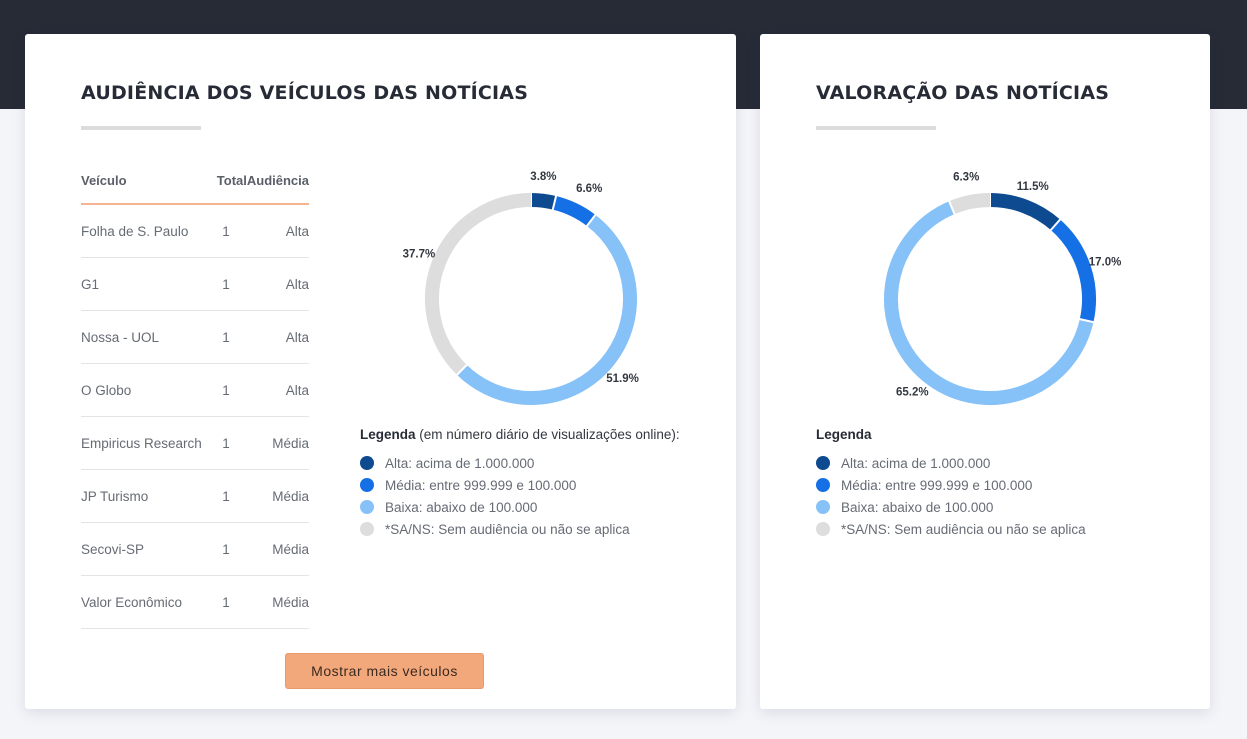 This screenshot has width=1247, height=739. What do you see at coordinates (104, 180) in the screenshot?
I see `header-vehicle: Veículo` at bounding box center [104, 180].